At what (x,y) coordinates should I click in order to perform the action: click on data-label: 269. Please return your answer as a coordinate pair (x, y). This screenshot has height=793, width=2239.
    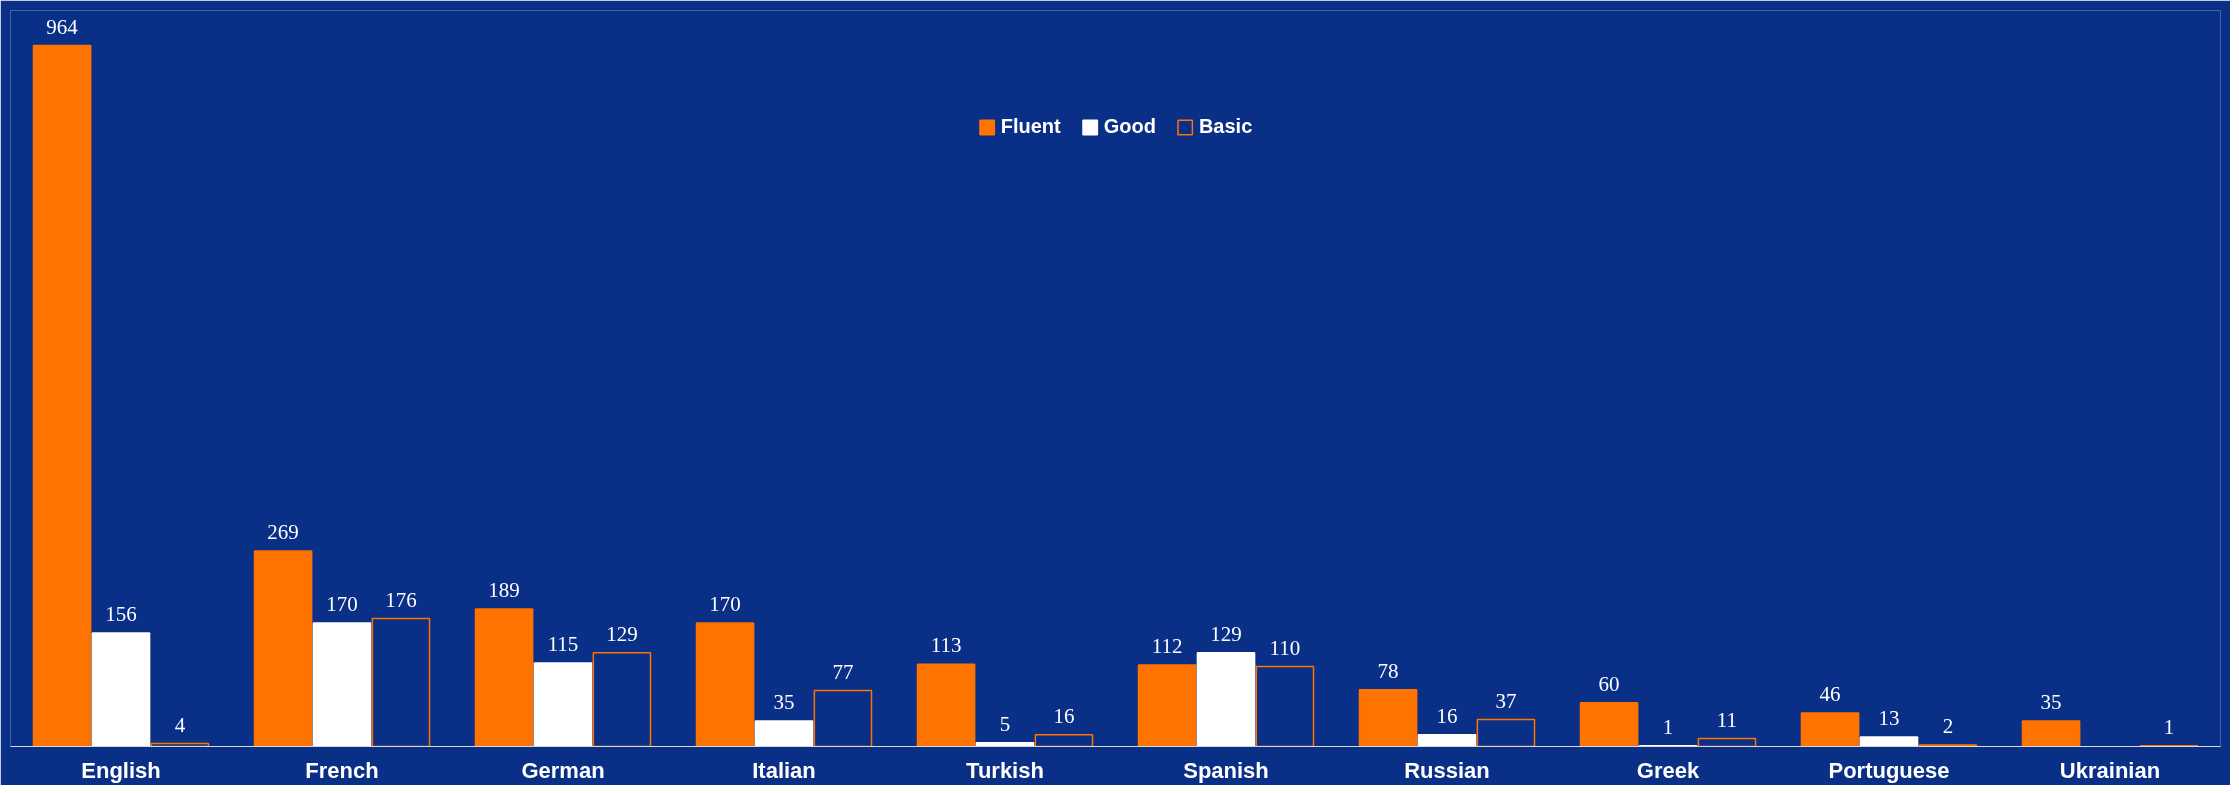
    Looking at the image, I should click on (283, 531).